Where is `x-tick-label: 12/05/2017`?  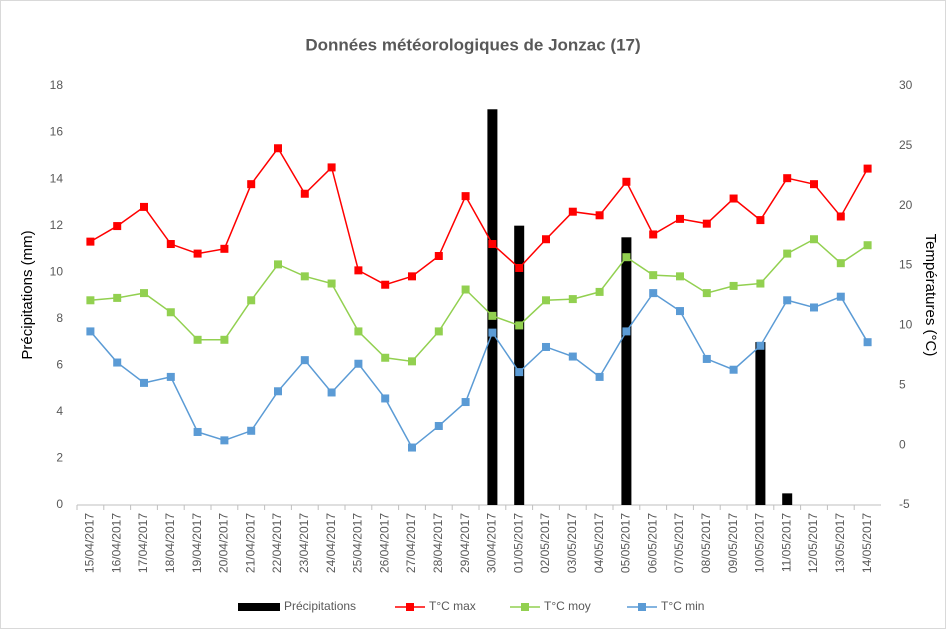 x-tick-label: 12/05/2017 is located at coordinates (813, 543).